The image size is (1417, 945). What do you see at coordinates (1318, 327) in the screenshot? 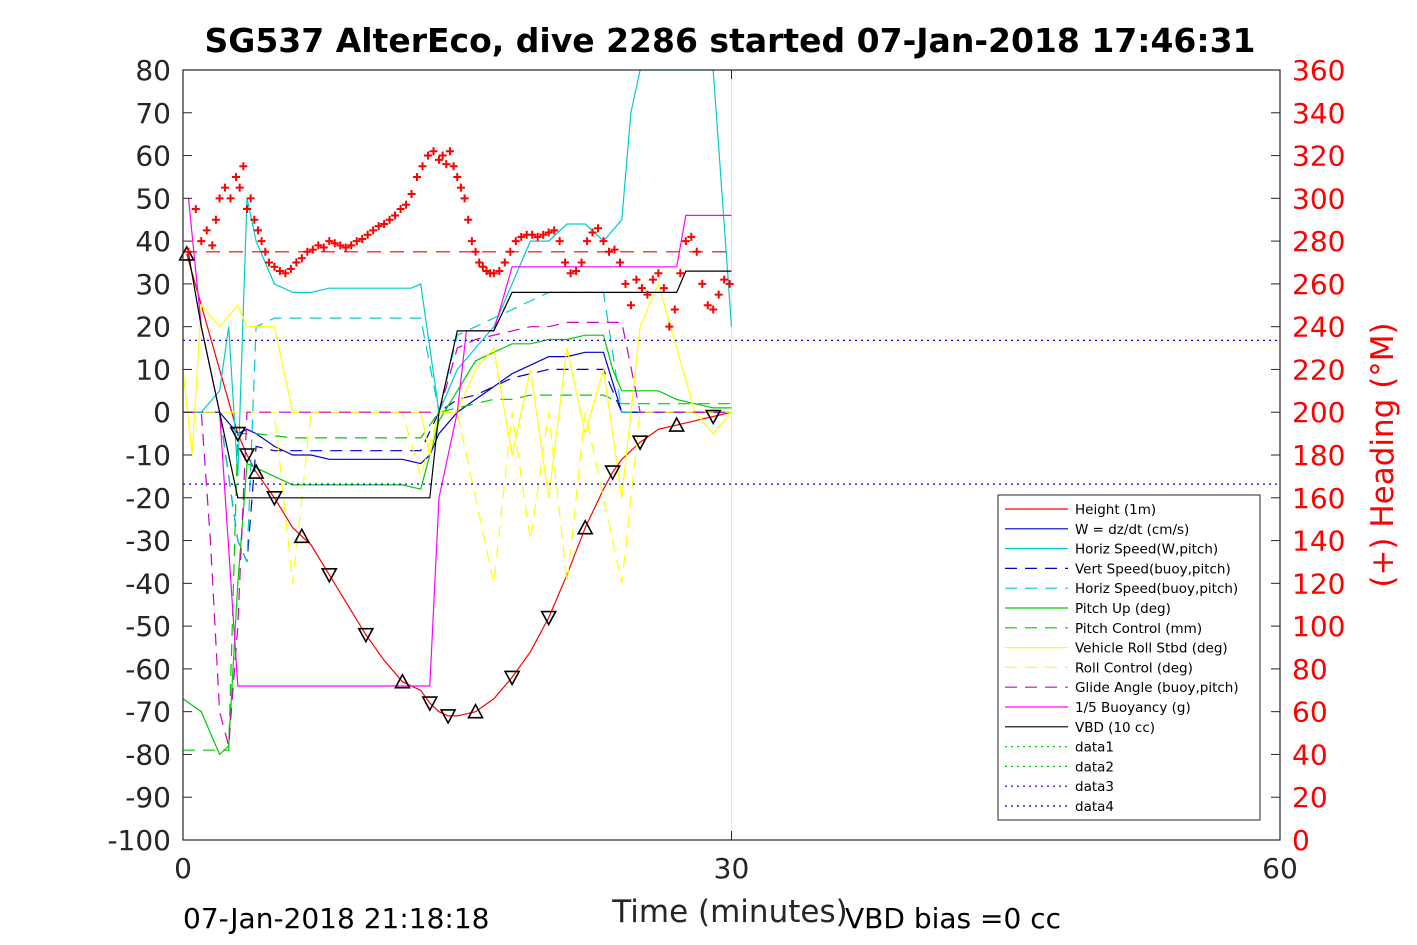
I see `y2-tick-label: 240` at bounding box center [1318, 327].